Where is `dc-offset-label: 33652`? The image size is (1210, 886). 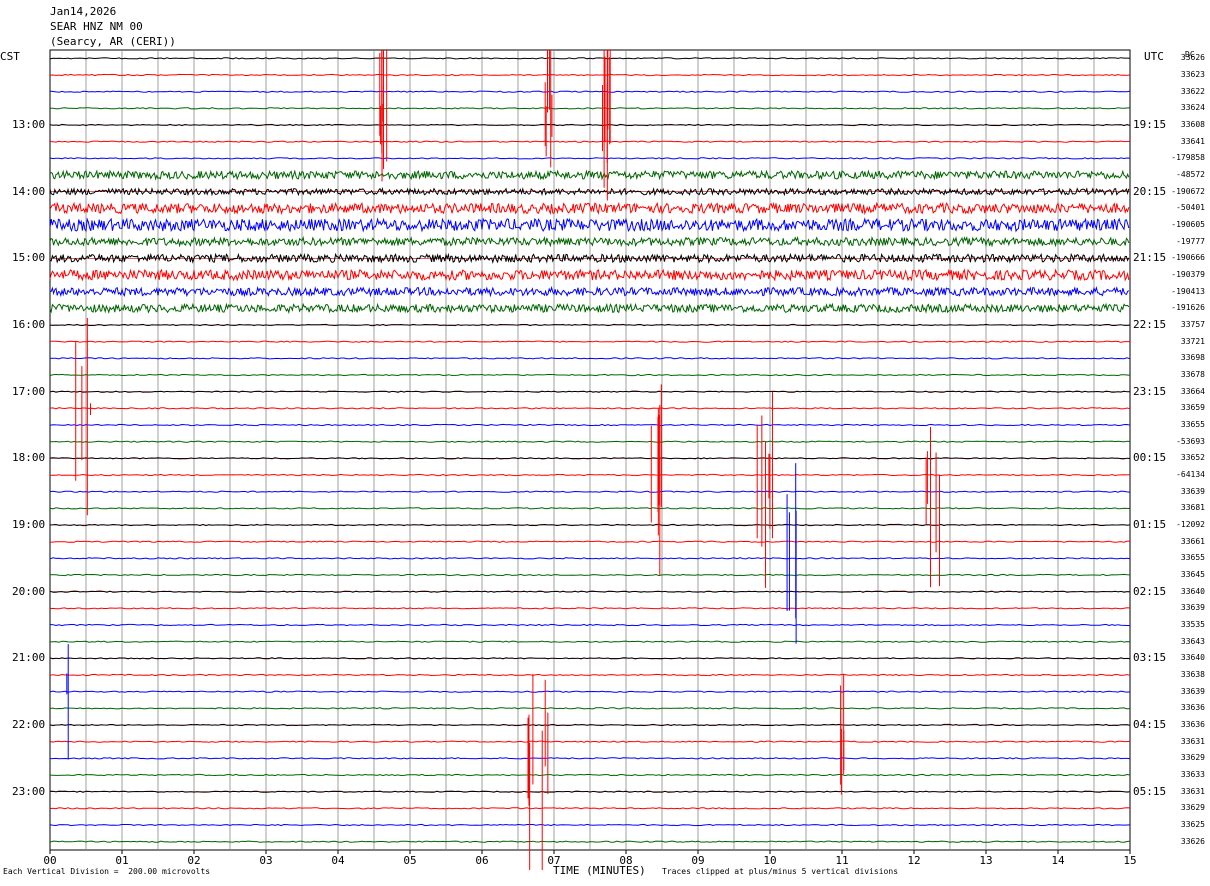 dc-offset-label: 33652 is located at coordinates (1192, 458).